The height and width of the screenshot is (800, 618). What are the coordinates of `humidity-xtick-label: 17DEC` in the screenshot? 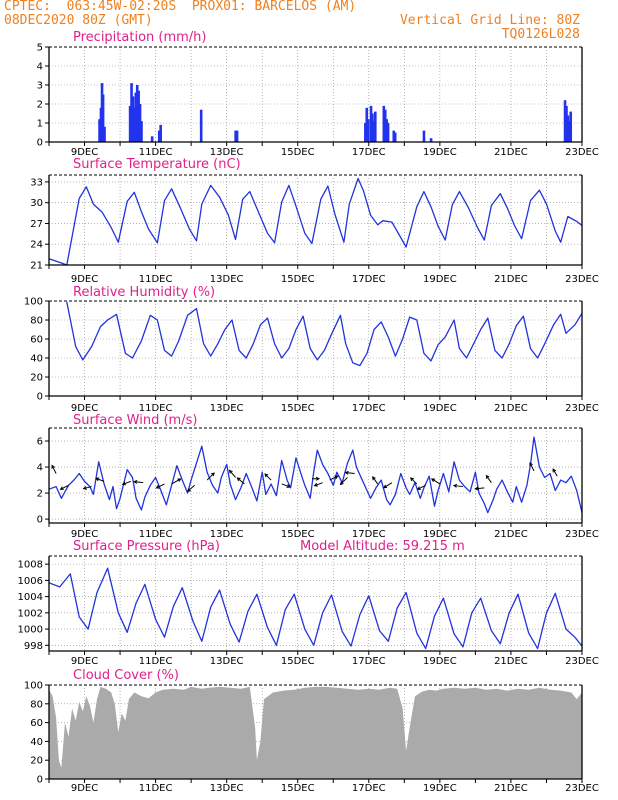 It's located at (369, 408).